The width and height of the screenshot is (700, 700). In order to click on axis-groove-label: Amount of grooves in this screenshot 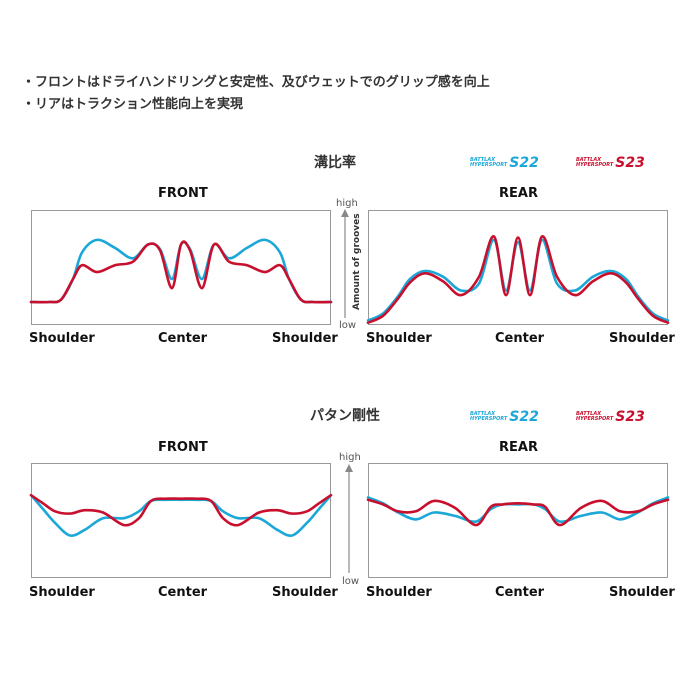, I will do `click(357, 261)`.